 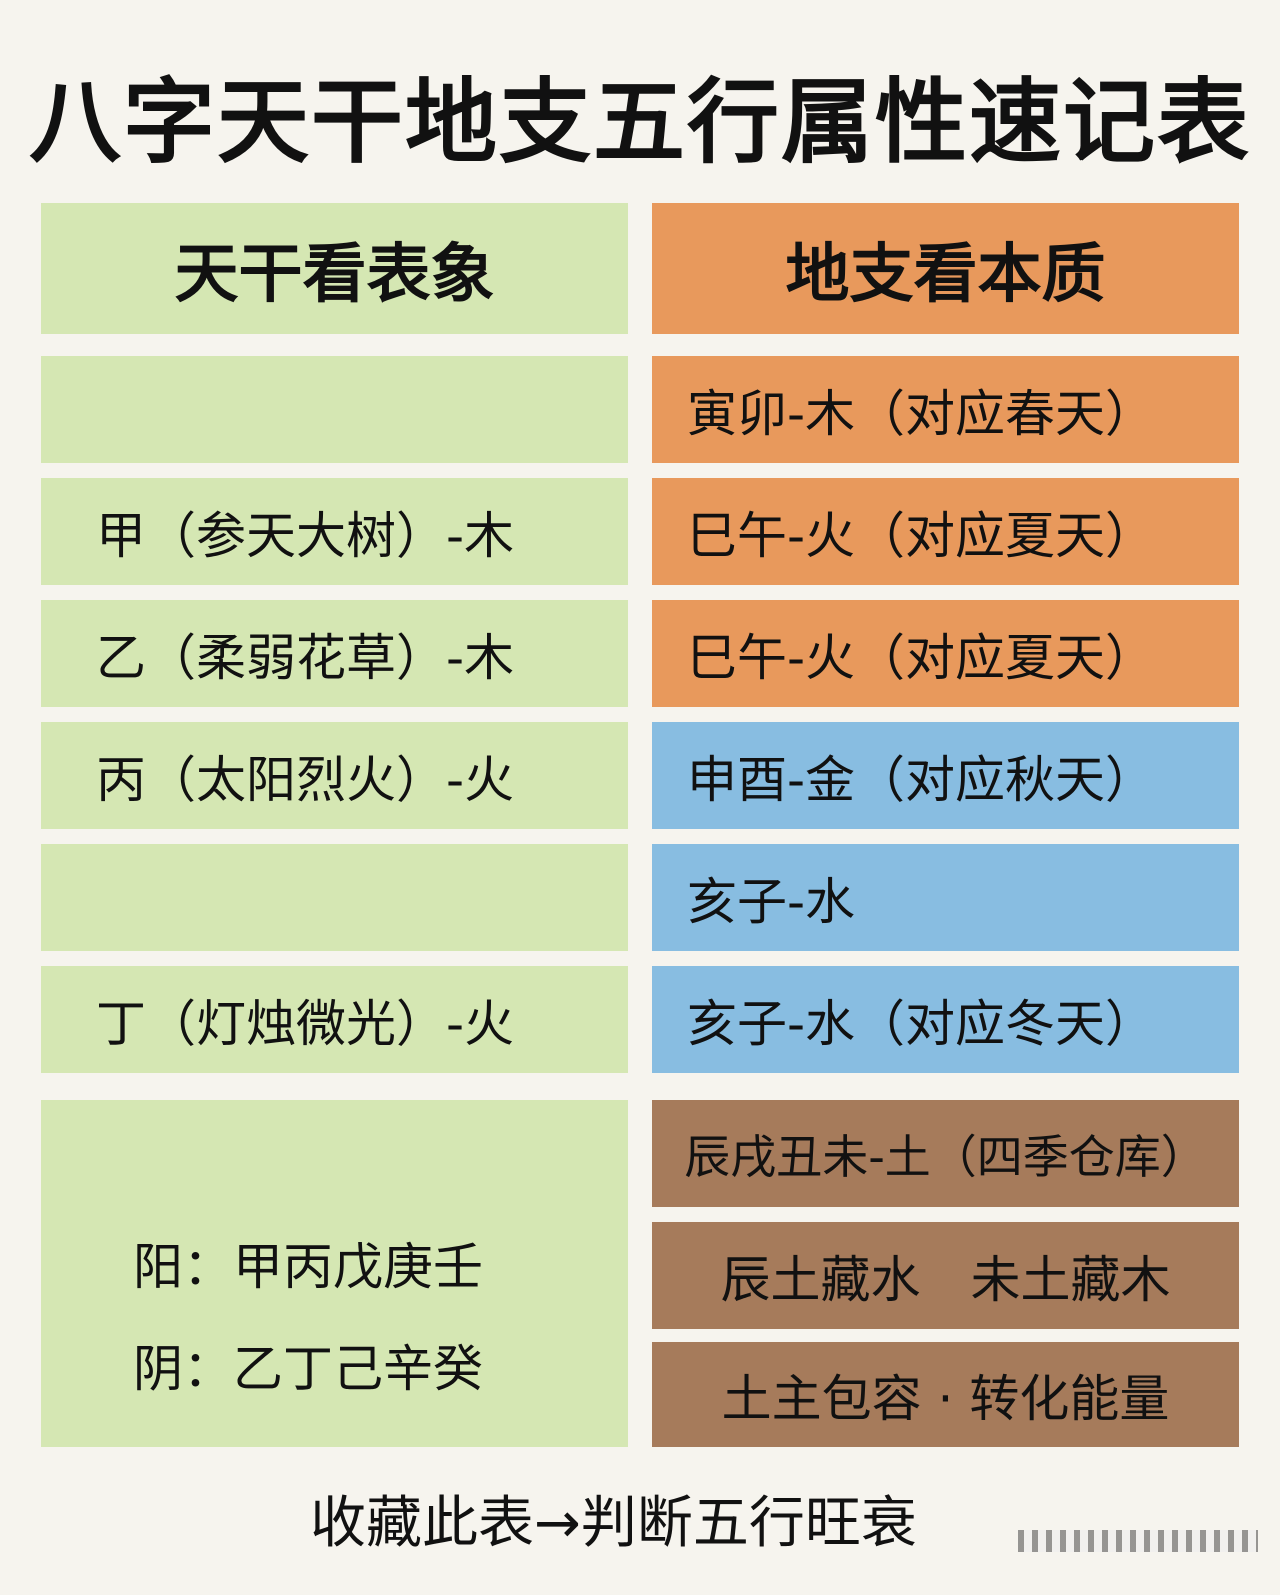 What do you see at coordinates (639, 122) in the screenshot?
I see `page-title: 八字天干地支五行属性速记表` at bounding box center [639, 122].